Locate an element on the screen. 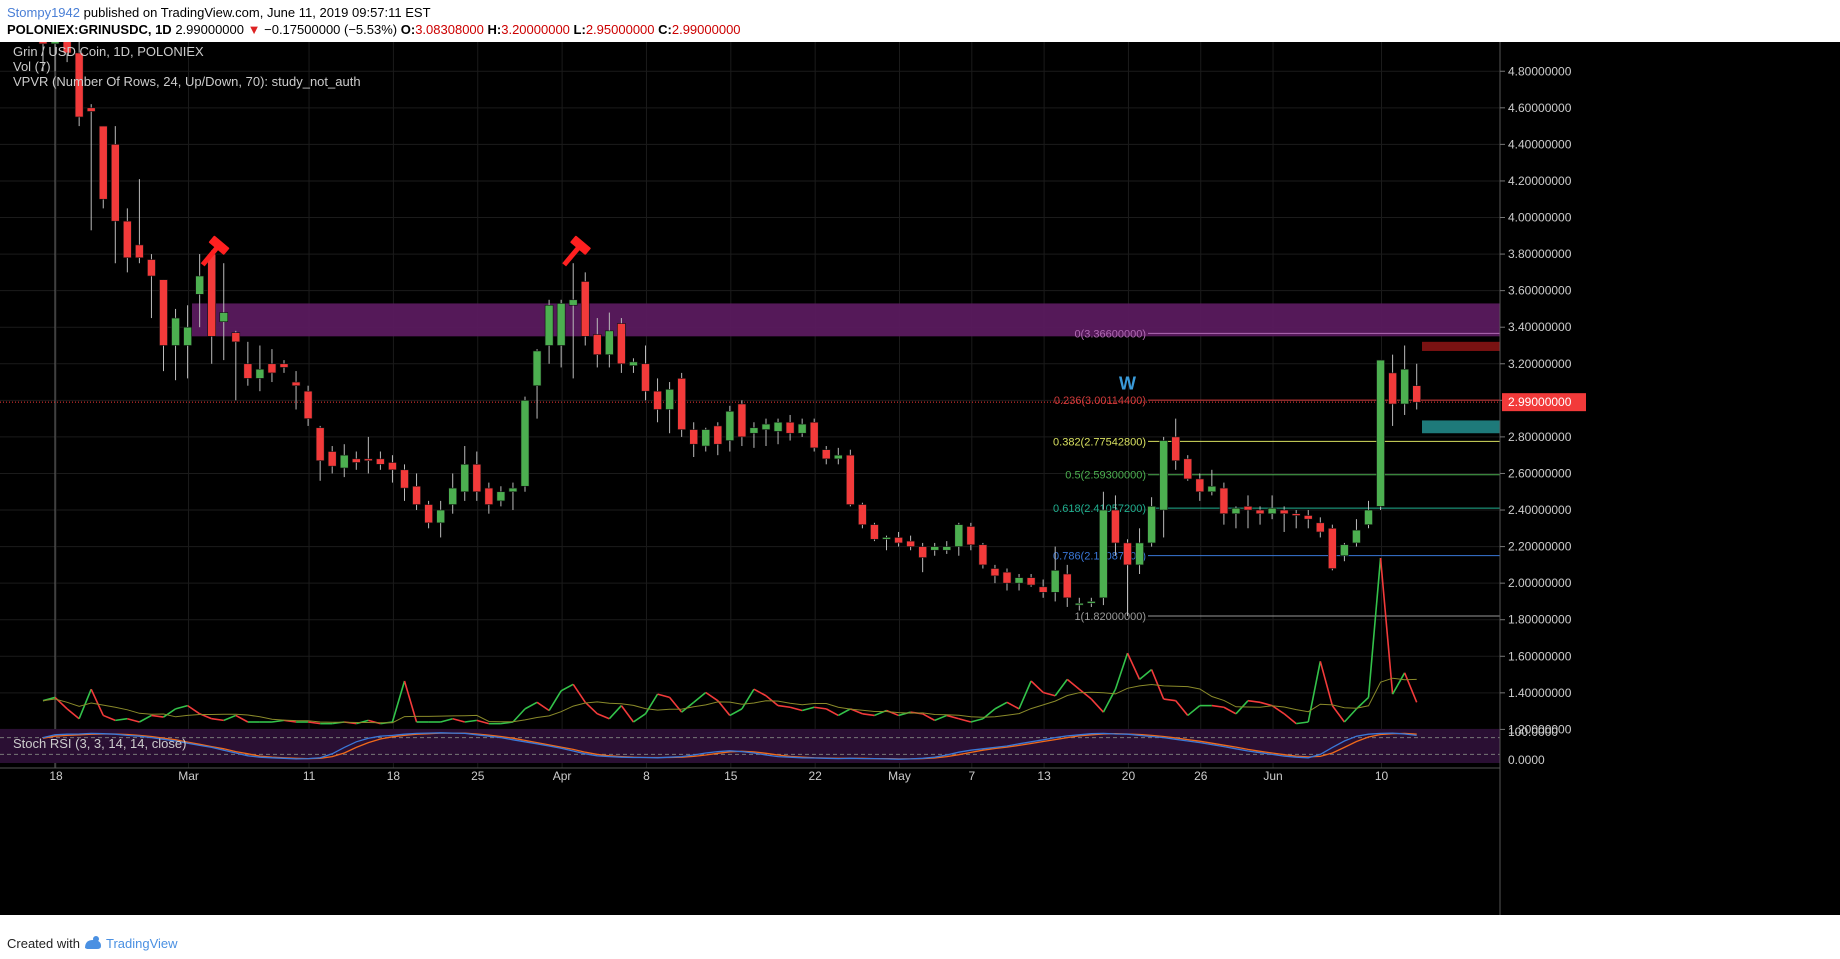 This screenshot has width=1840, height=959. date-tick-label: Apr is located at coordinates (562, 776).